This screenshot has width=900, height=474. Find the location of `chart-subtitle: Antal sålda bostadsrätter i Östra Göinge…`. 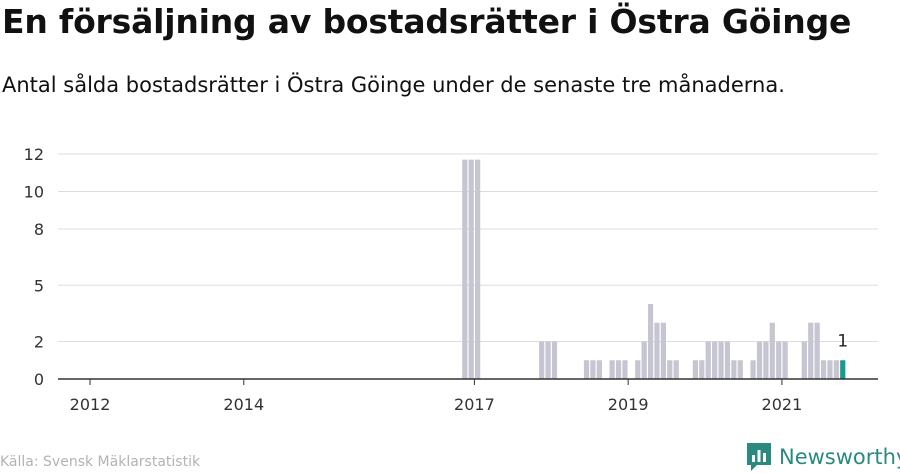

chart-subtitle: Antal sålda bostadsrätter i Östra Göinge… is located at coordinates (393, 85).